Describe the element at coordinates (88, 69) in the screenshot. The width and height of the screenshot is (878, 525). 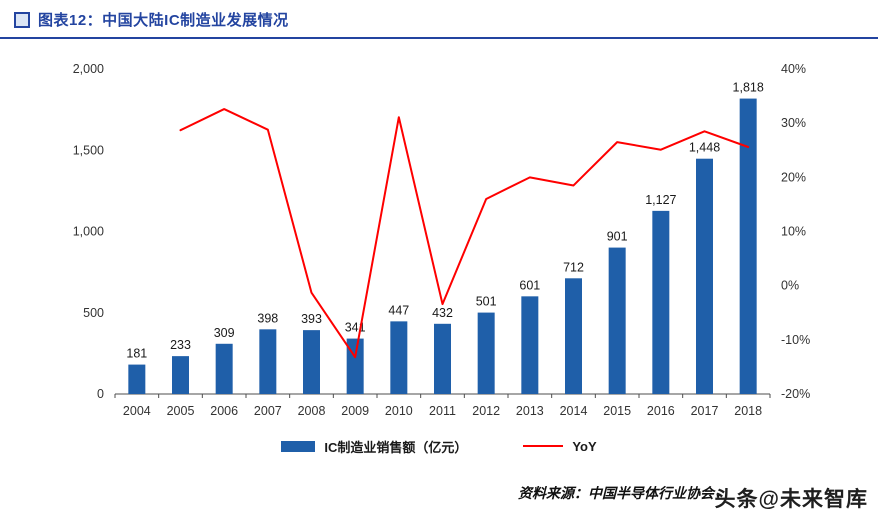
I see `svg-text: 2,000` at that location.